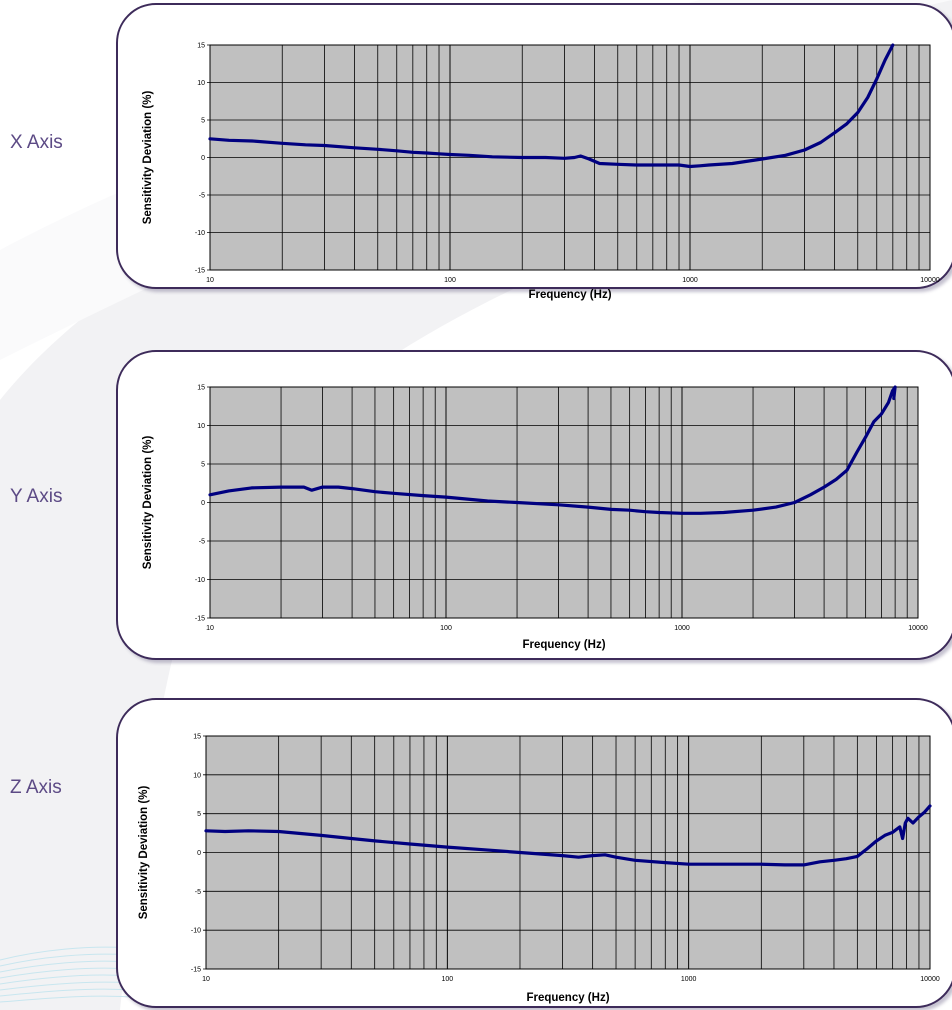 The width and height of the screenshot is (952, 1010). I want to click on x-axis-name: X Axis, so click(36, 142).